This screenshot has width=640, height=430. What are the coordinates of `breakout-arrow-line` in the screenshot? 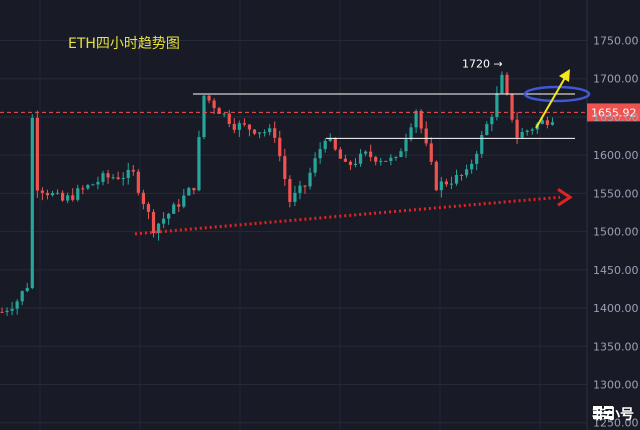 It's located at (551, 102).